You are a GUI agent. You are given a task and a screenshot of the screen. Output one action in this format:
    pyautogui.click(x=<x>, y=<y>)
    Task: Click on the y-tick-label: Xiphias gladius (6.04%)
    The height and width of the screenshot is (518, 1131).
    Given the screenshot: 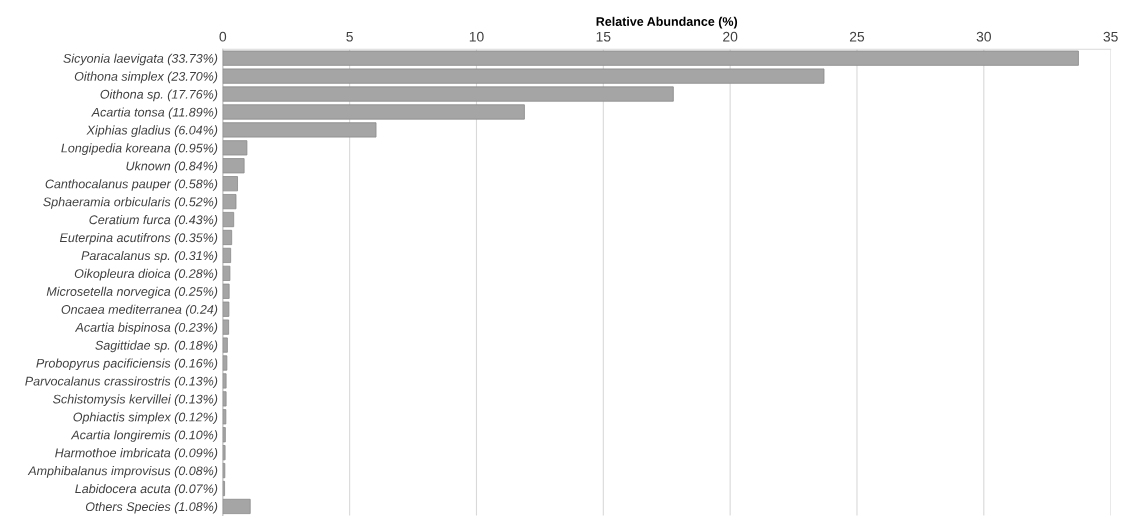 What is the action you would take?
    pyautogui.click(x=152, y=131)
    